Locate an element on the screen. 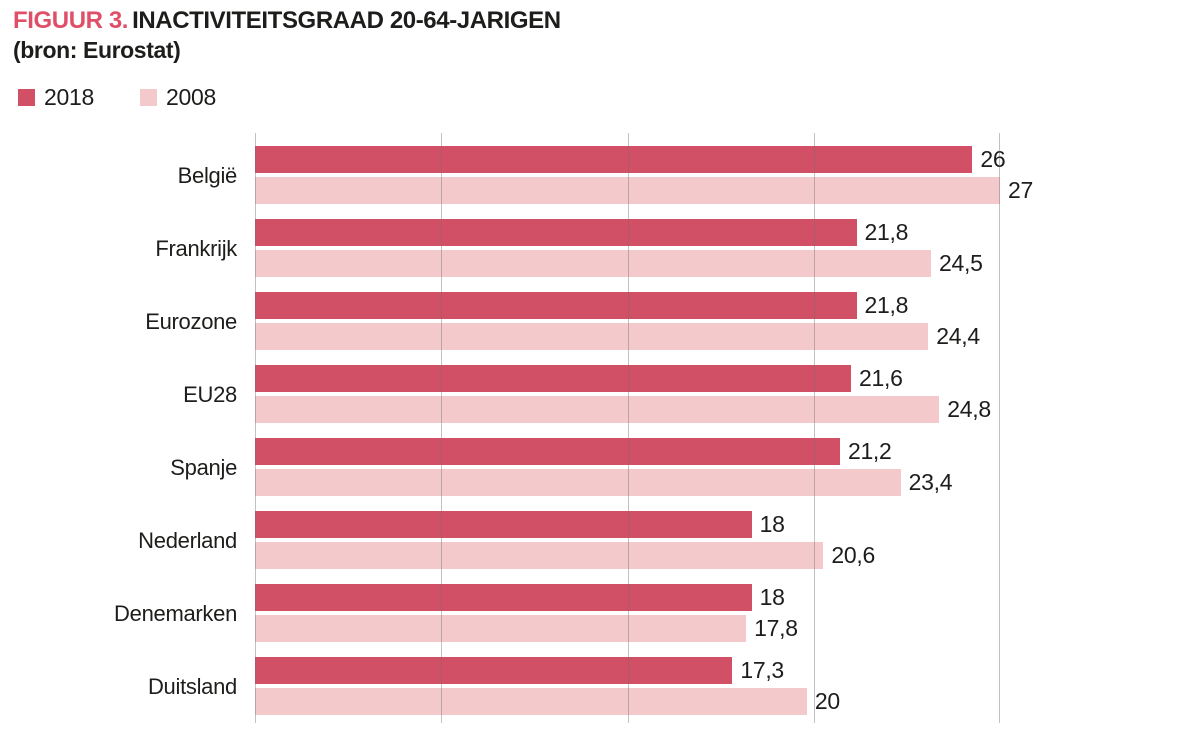  bar-row: 20 is located at coordinates (627, 701).